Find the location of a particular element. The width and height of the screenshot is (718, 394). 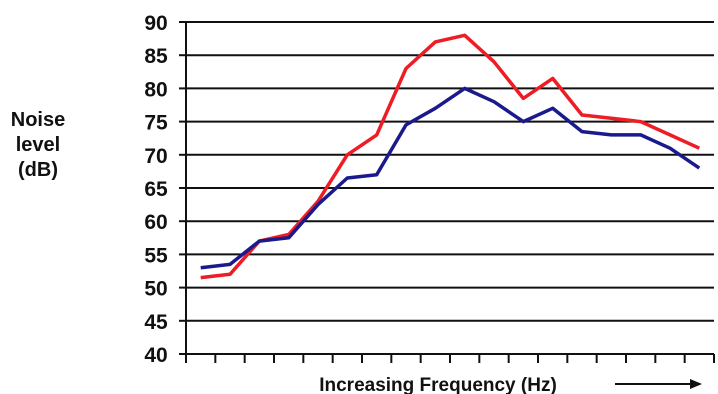

y-tick-label-50: 50 is located at coordinates (155, 289).